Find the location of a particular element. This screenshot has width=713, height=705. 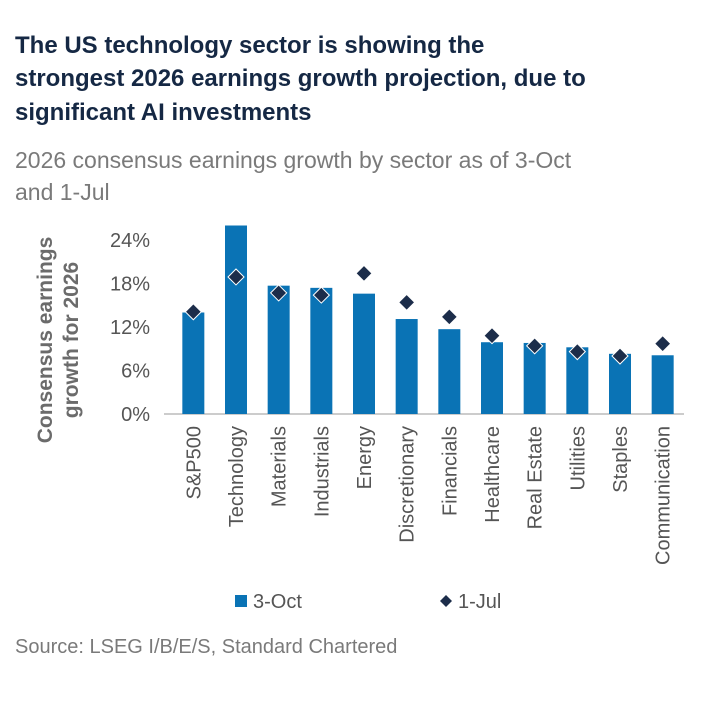

x-tick-label: Discretionary is located at coordinates (408, 484).